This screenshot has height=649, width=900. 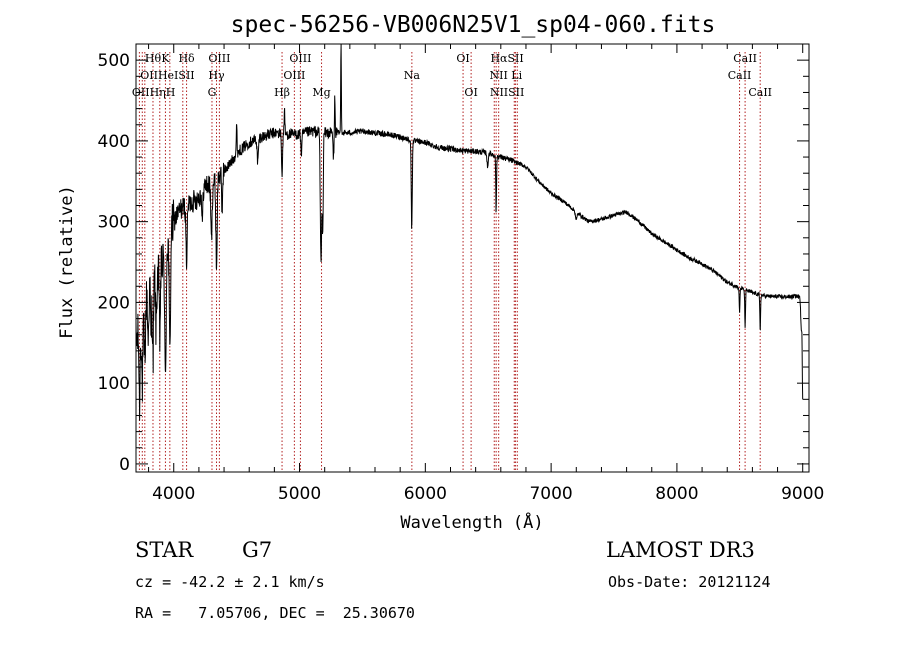 What do you see at coordinates (67, 262) in the screenshot?
I see `y-axis-label: Flux (relative)` at bounding box center [67, 262].